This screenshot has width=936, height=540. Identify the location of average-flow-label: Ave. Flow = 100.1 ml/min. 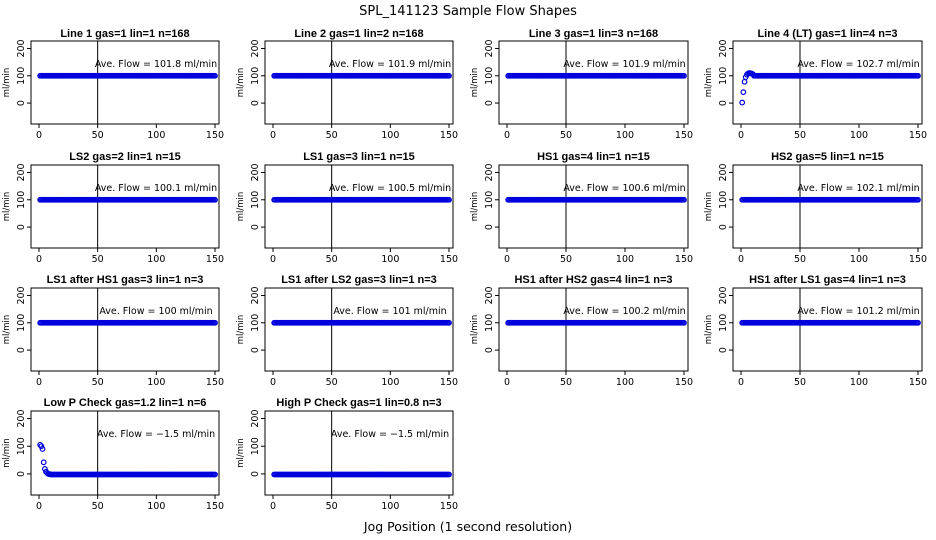
(156, 188).